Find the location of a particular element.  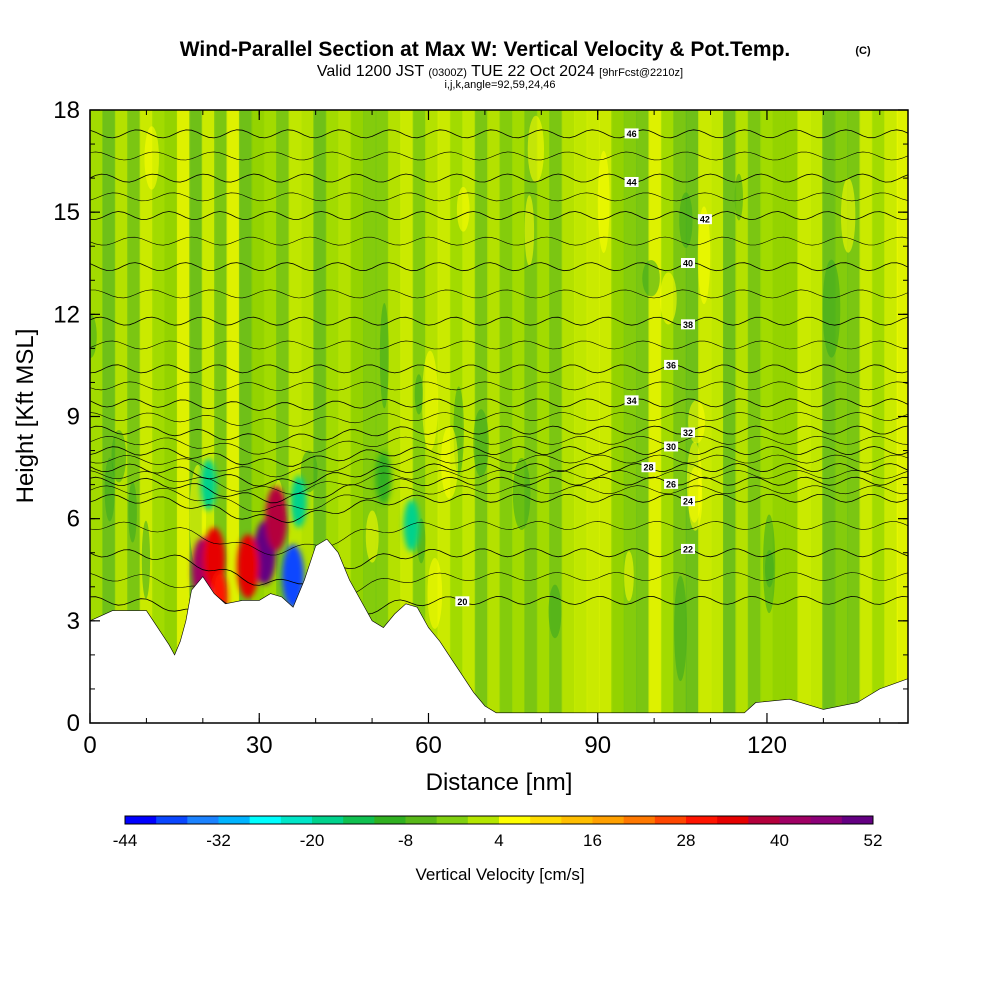

title-copyright-mark: (C) is located at coordinates (863, 51).